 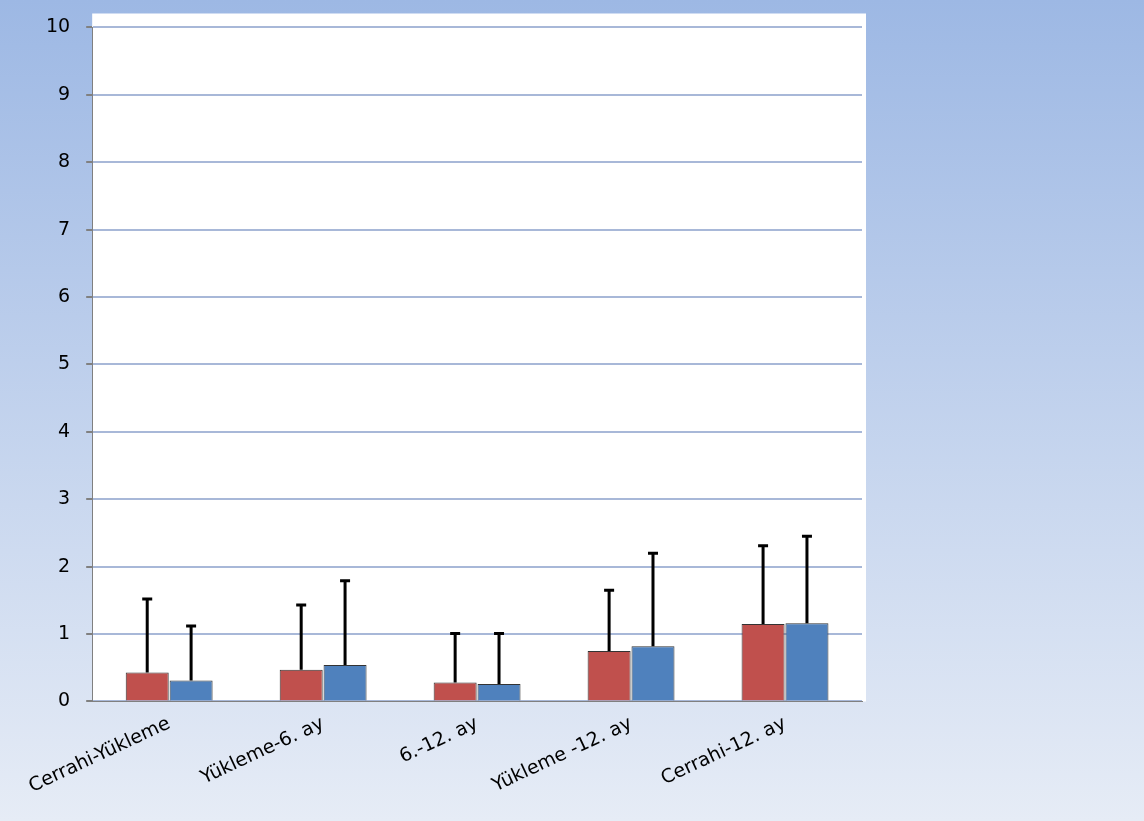 I want to click on y-tick-label: 0, so click(x=64, y=699).